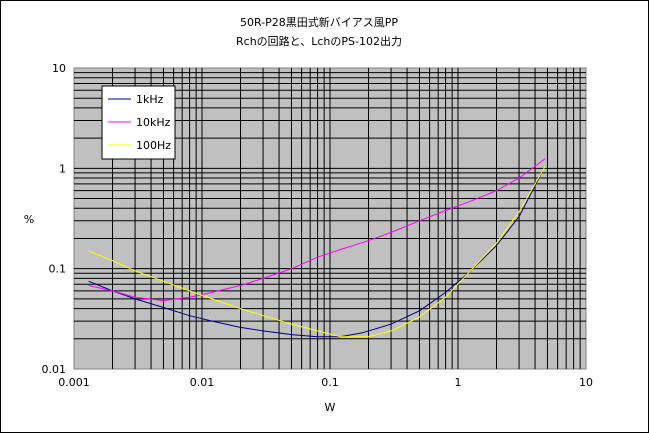 The image size is (649, 433). I want to click on y-tick-label: 0.1, so click(58, 269).